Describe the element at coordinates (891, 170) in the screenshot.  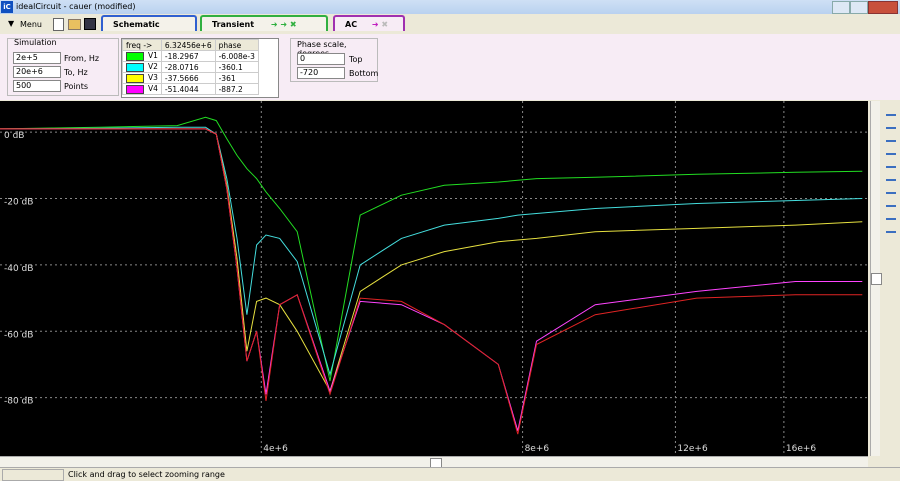
I see `tool-icons` at that location.